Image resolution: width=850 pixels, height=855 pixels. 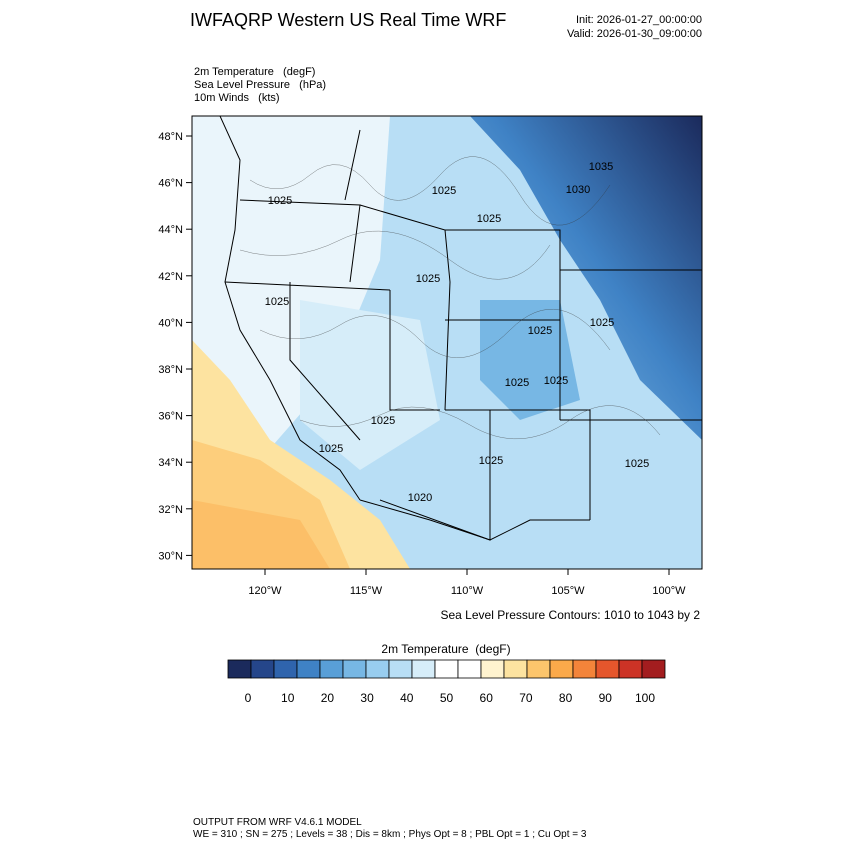 I want to click on lat-label: 48°N, so click(x=170, y=137).